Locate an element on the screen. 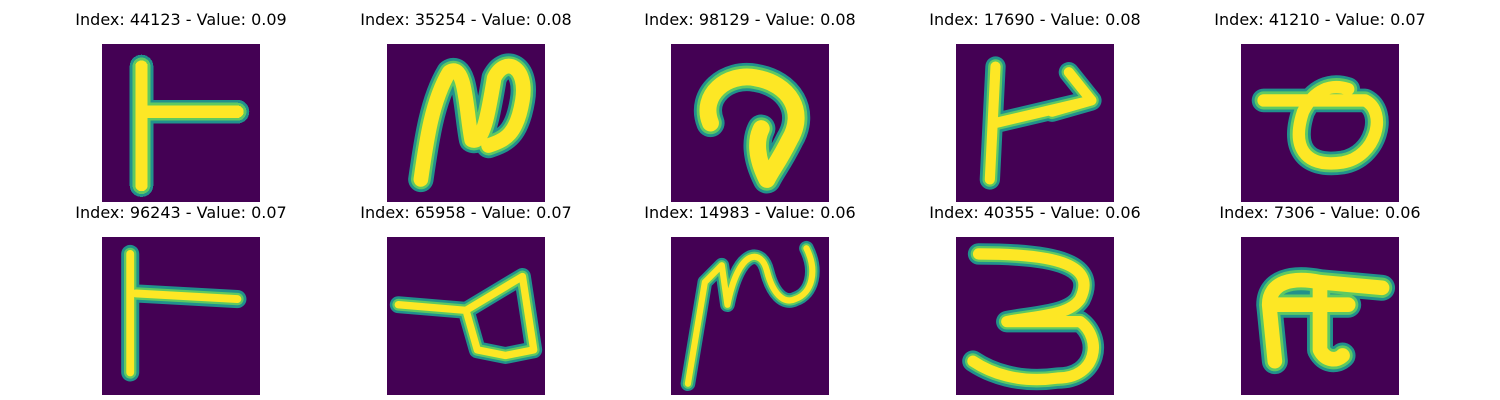  panel-8: Index: 14983 - Value: 0.06 is located at coordinates (750, 299).